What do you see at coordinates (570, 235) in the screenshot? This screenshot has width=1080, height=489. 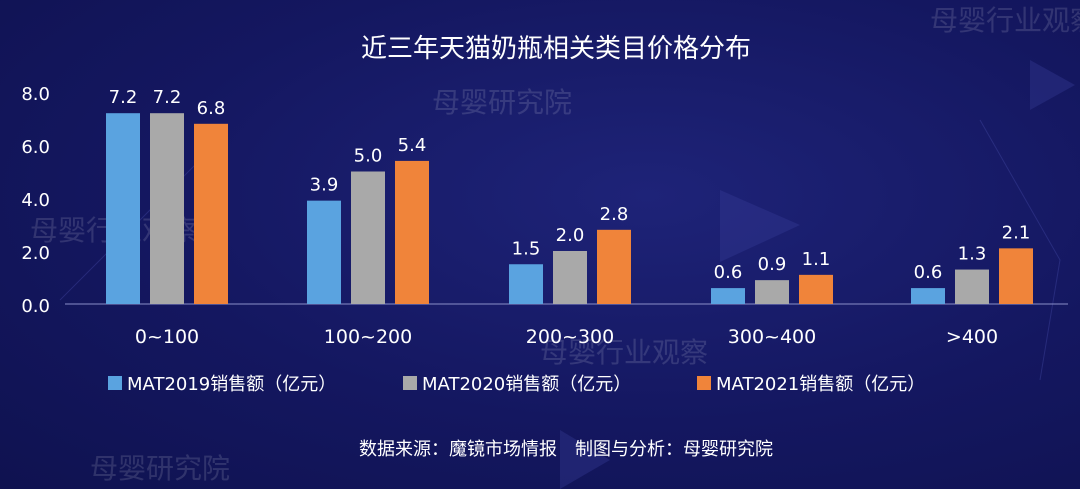 I see `data-label: 2.0` at bounding box center [570, 235].